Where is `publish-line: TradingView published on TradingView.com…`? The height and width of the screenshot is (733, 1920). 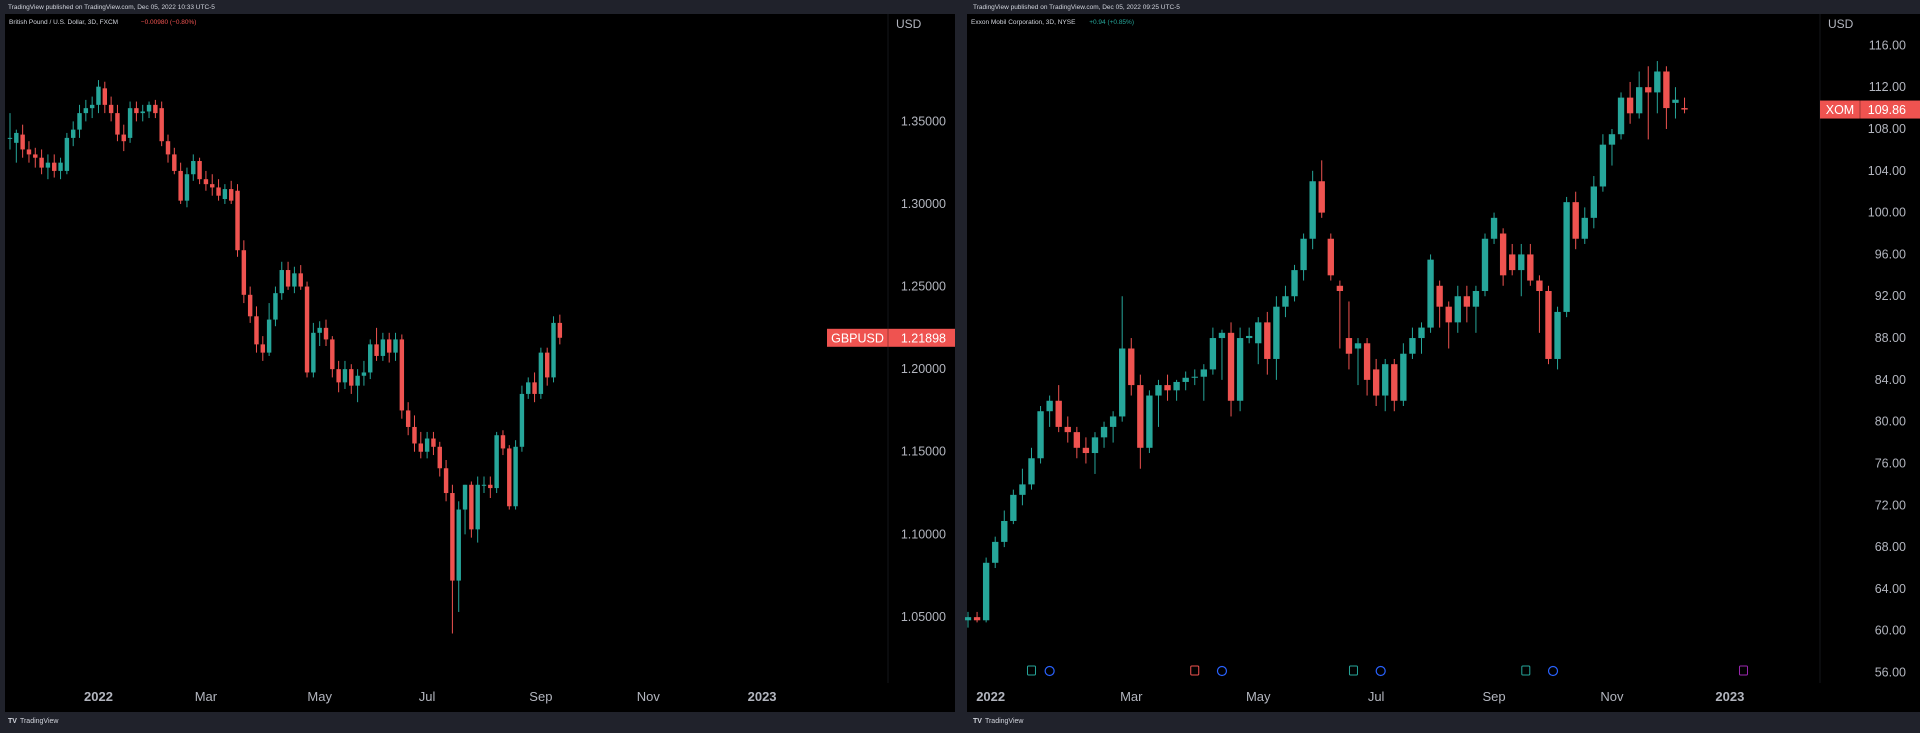 publish-line: TradingView published on TradingView.com… is located at coordinates (111, 7).